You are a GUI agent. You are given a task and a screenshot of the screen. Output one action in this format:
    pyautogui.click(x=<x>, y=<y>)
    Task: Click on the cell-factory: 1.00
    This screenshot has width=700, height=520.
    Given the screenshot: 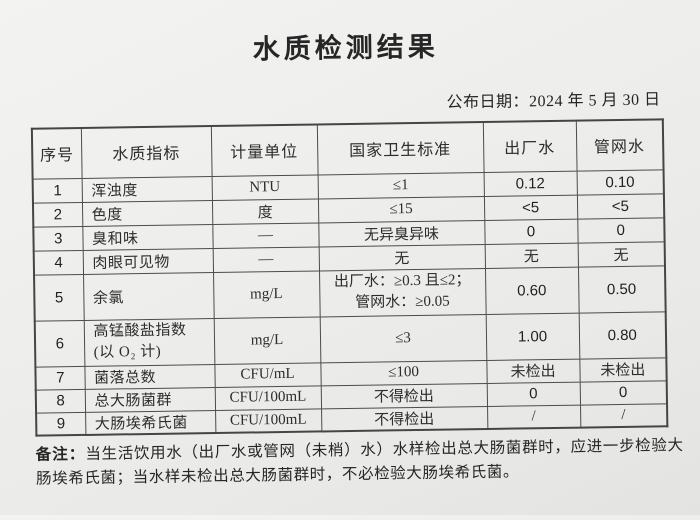 What is the action you would take?
    pyautogui.click(x=532, y=336)
    